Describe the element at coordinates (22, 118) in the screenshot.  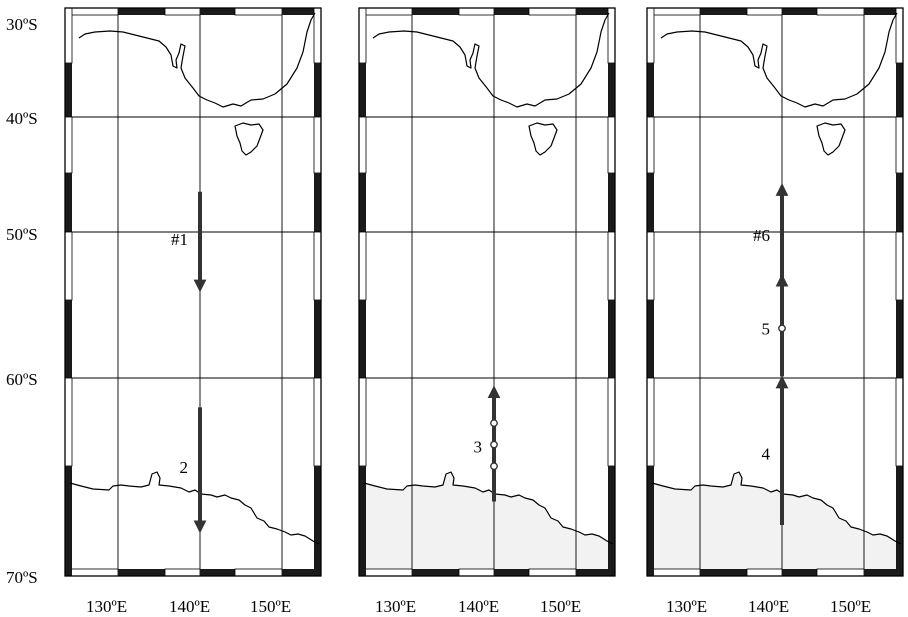
I see `lat-label-40s: 40ºS` at that location.